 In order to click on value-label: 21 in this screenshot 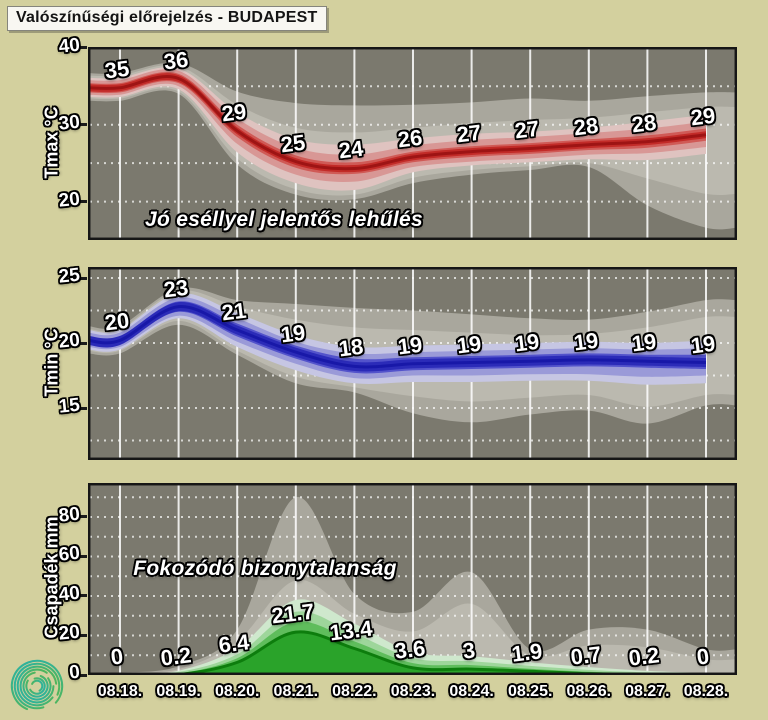, I will do `click(234, 311)`.